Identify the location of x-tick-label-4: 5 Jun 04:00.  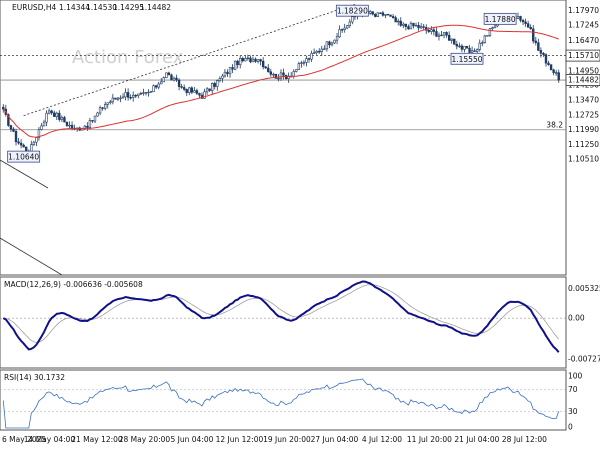
(192, 439).